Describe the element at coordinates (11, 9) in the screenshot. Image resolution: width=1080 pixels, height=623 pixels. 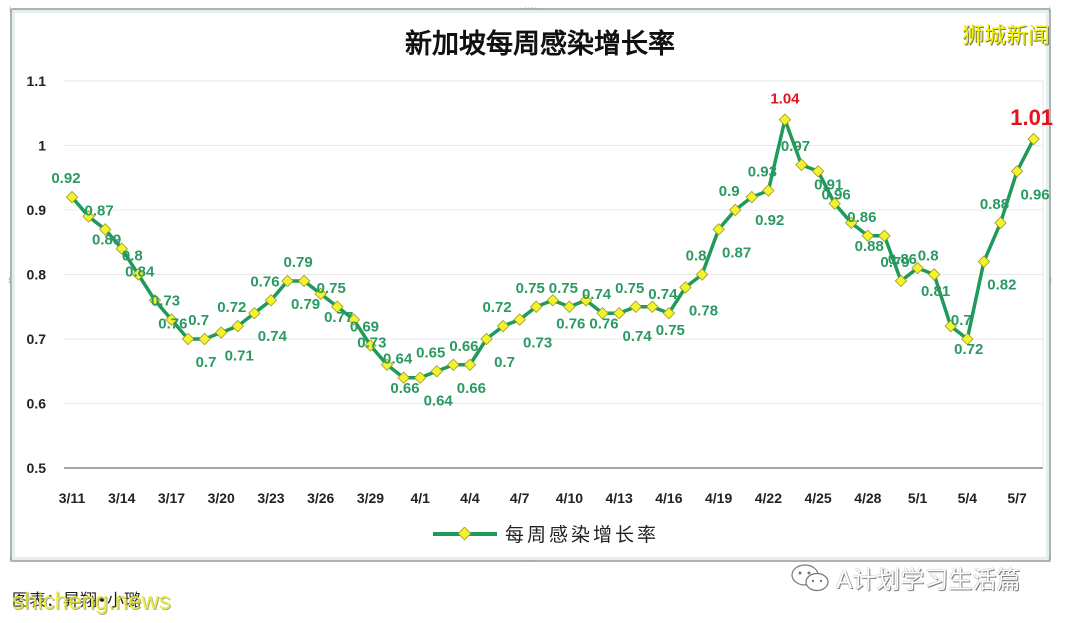
I see `resize-handle-top-left: ⁞` at that location.